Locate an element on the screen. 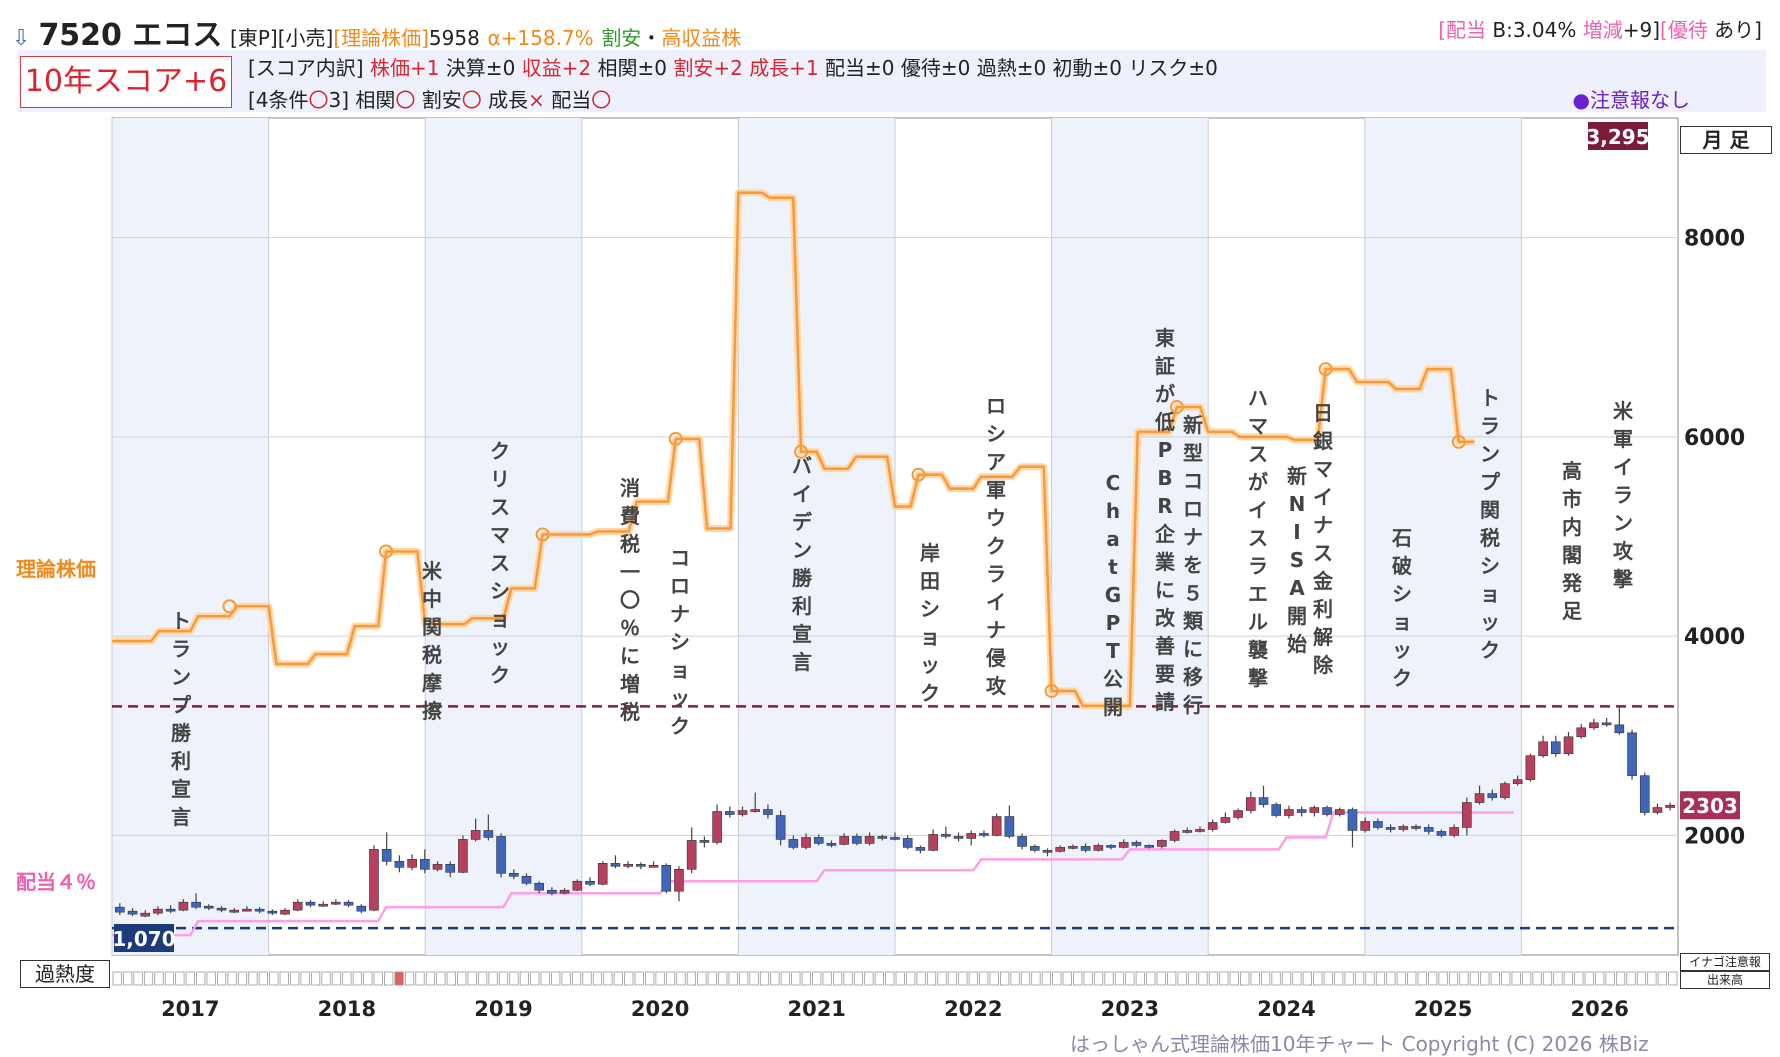 This screenshot has height=1057, width=1780. score-item-7: 配当±0 優待±0 過熱±0 初動±0 リスク±0 is located at coordinates (1021, 68).